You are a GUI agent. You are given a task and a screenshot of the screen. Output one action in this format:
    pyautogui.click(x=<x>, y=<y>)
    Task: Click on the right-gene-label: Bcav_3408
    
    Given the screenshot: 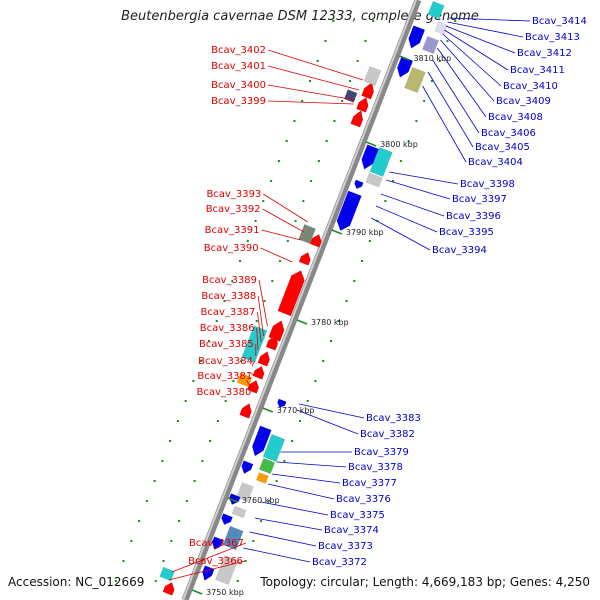 What is the action you would take?
    pyautogui.click(x=515, y=117)
    